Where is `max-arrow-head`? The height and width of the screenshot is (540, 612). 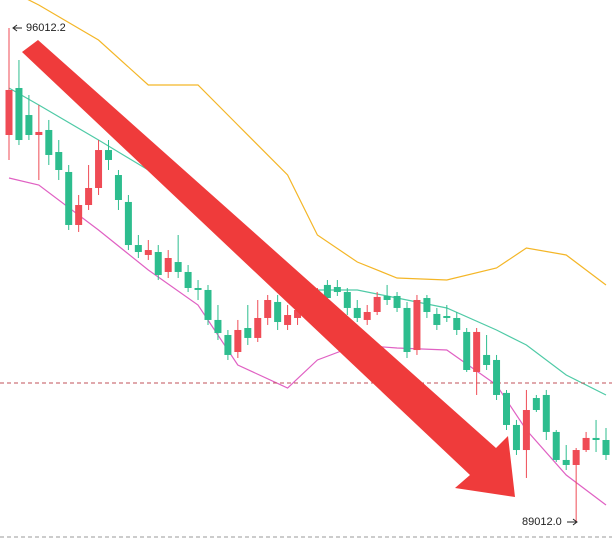 max-arrow-head is located at coordinates (15, 28).